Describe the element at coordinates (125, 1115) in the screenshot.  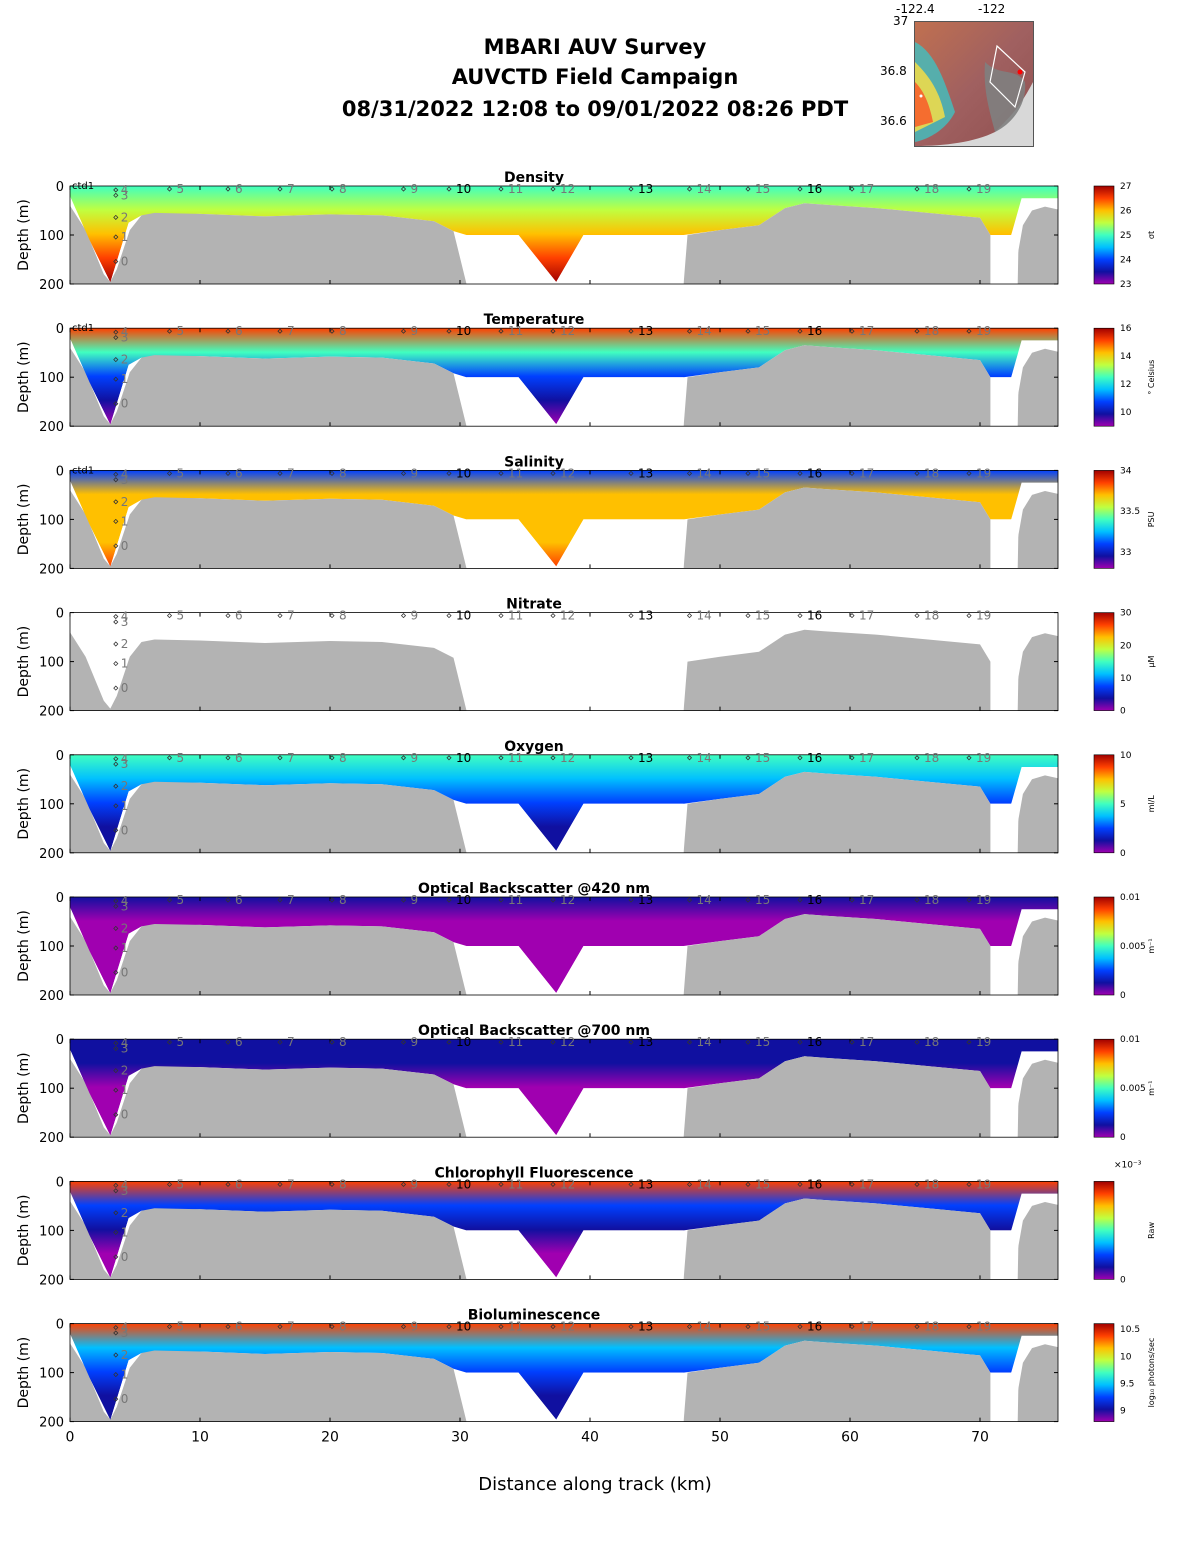
I see `profile-label: 0` at that location.